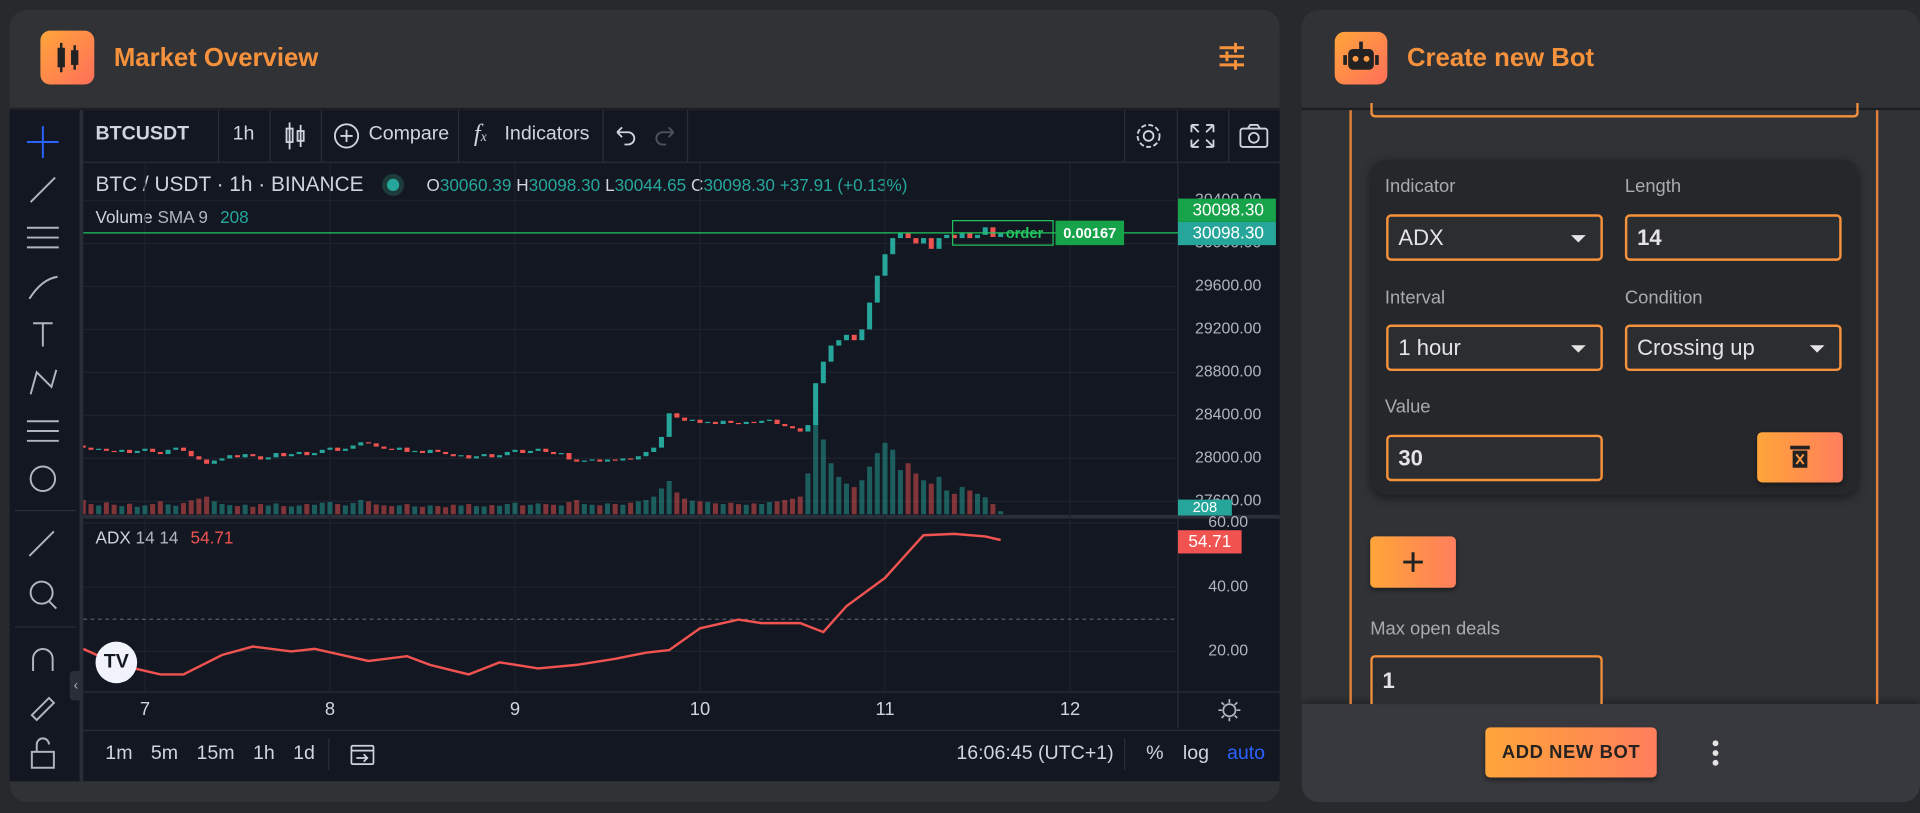  Describe the element at coordinates (157, 537) in the screenshot. I see `adx-params: 14 14` at that location.